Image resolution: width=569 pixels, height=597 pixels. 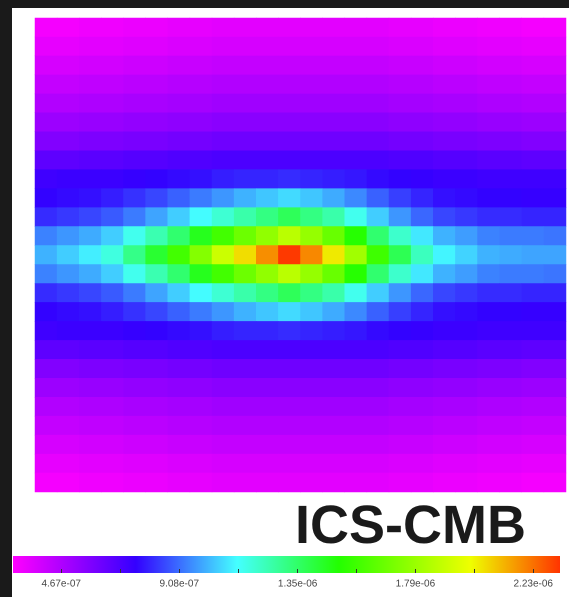 I want to click on text: ICS-CMB, so click(x=410, y=525).